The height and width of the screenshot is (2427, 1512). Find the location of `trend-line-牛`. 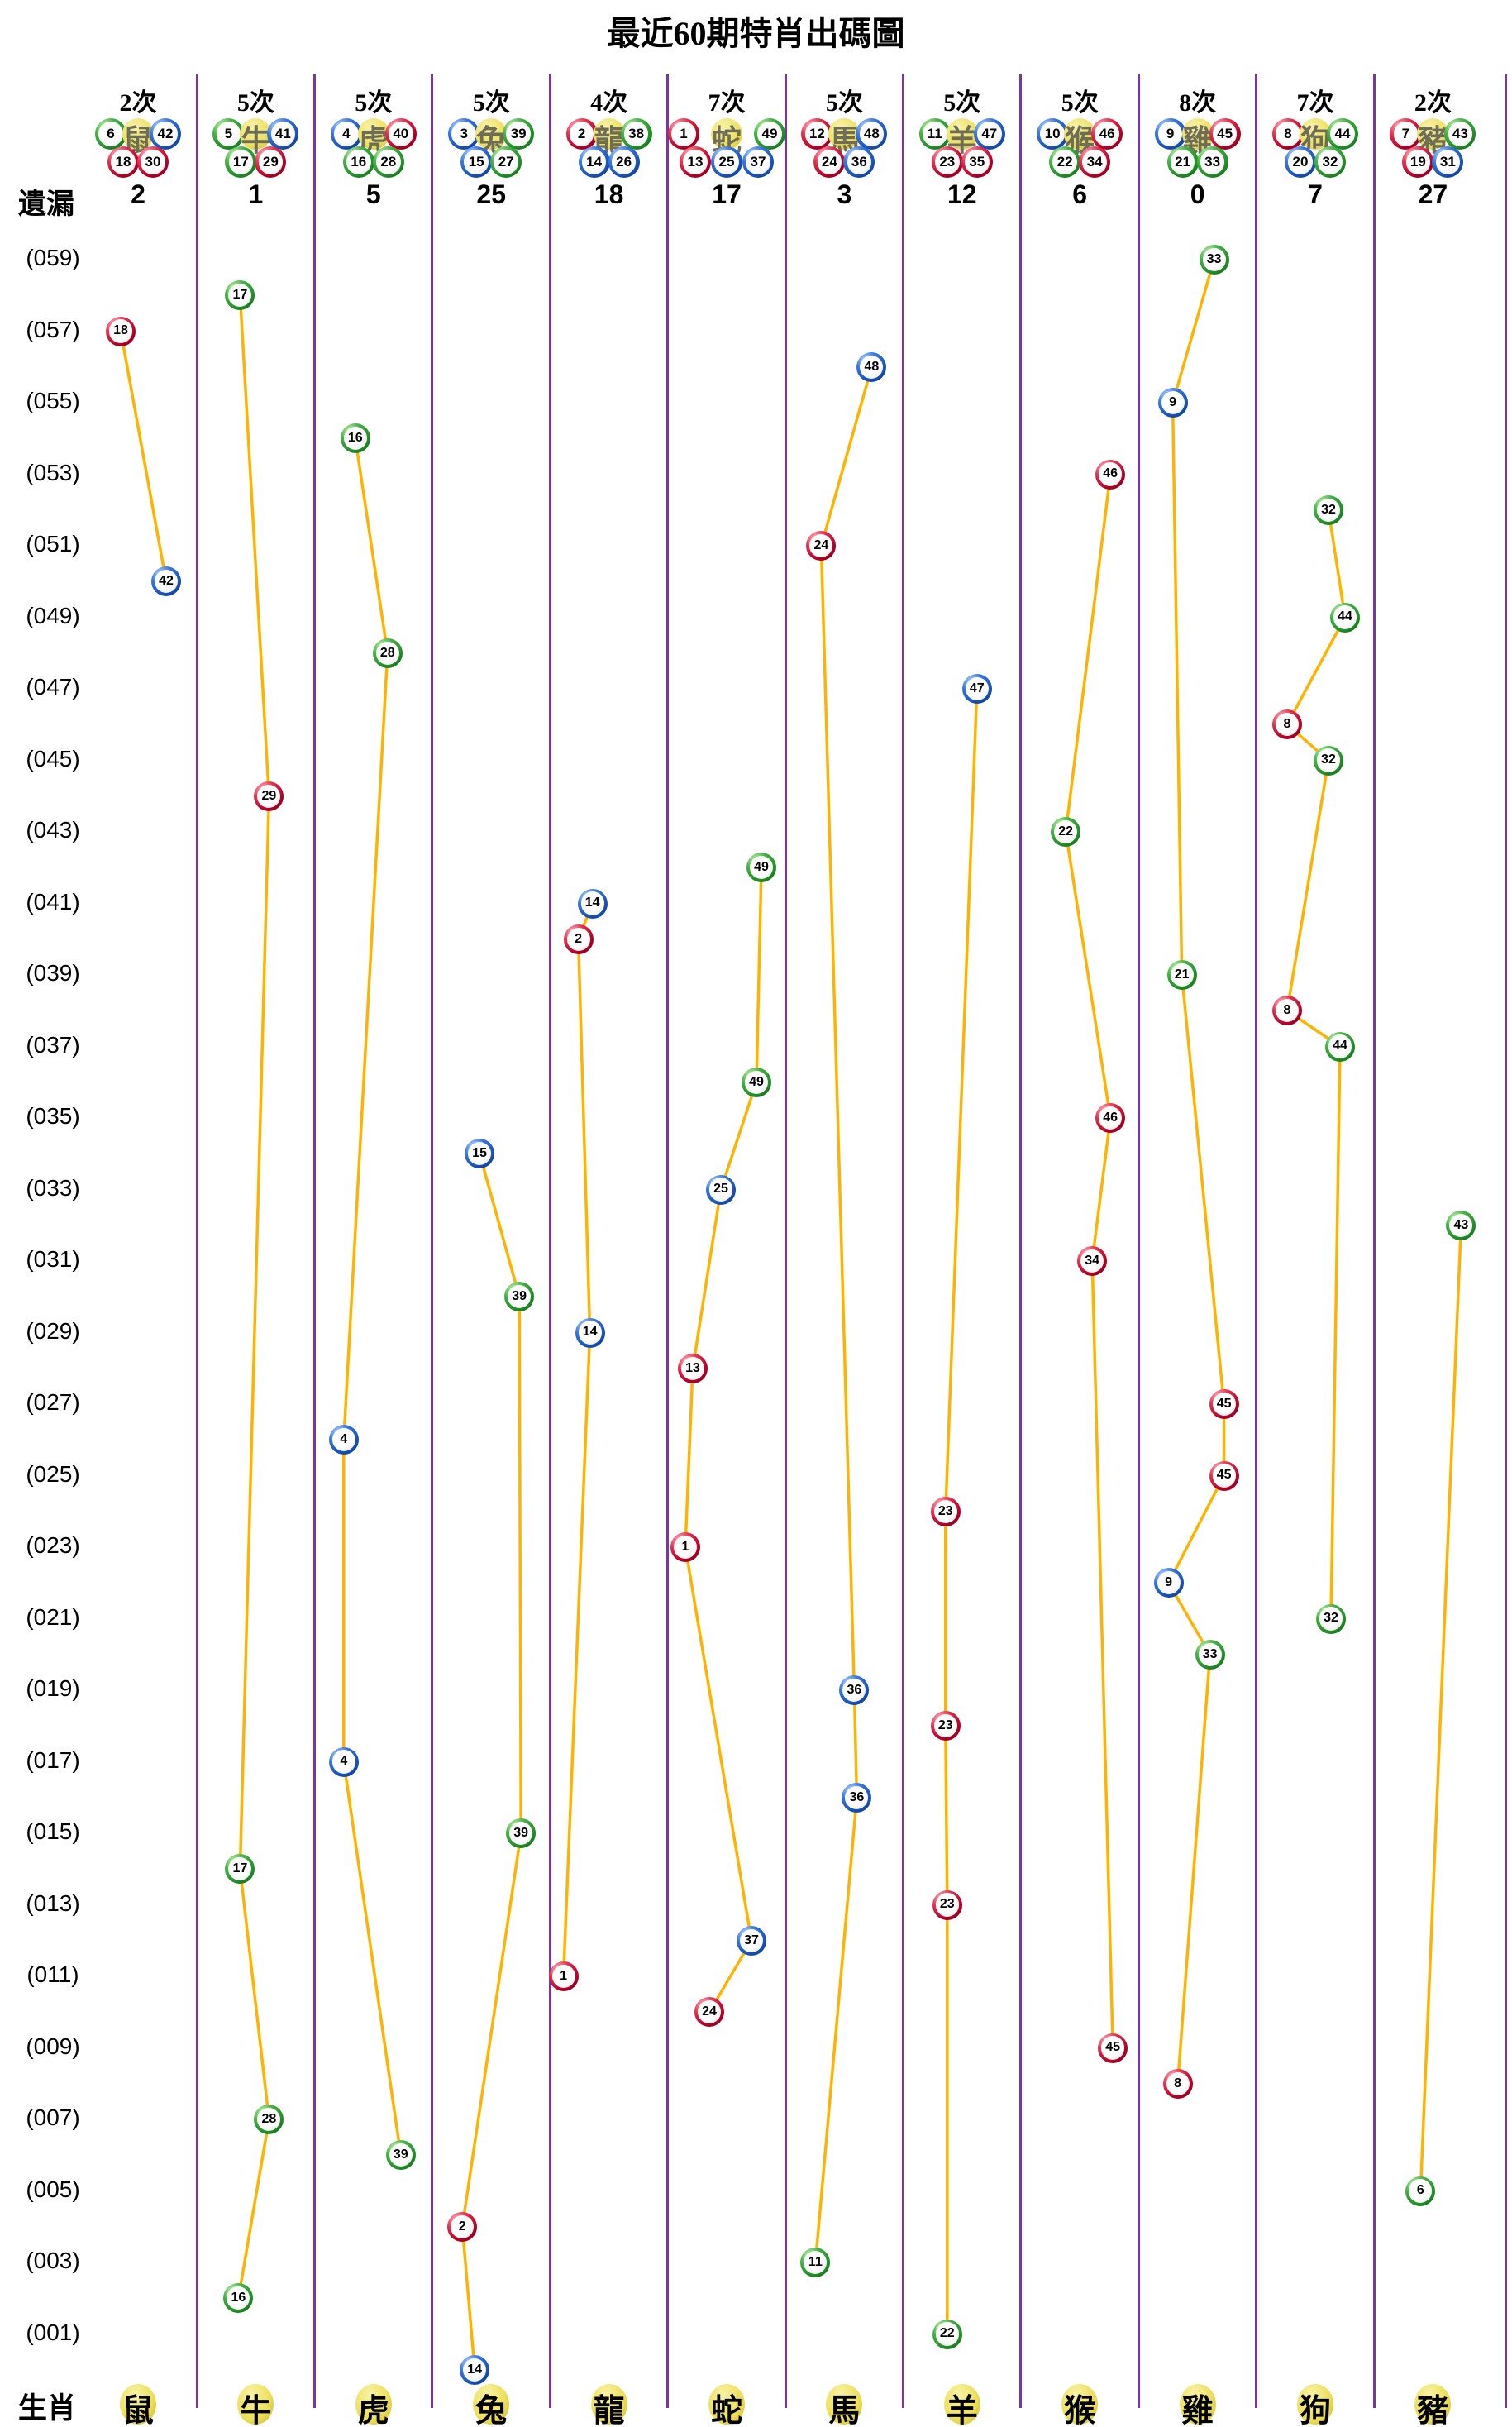

trend-line-牛 is located at coordinates (253, 1297).